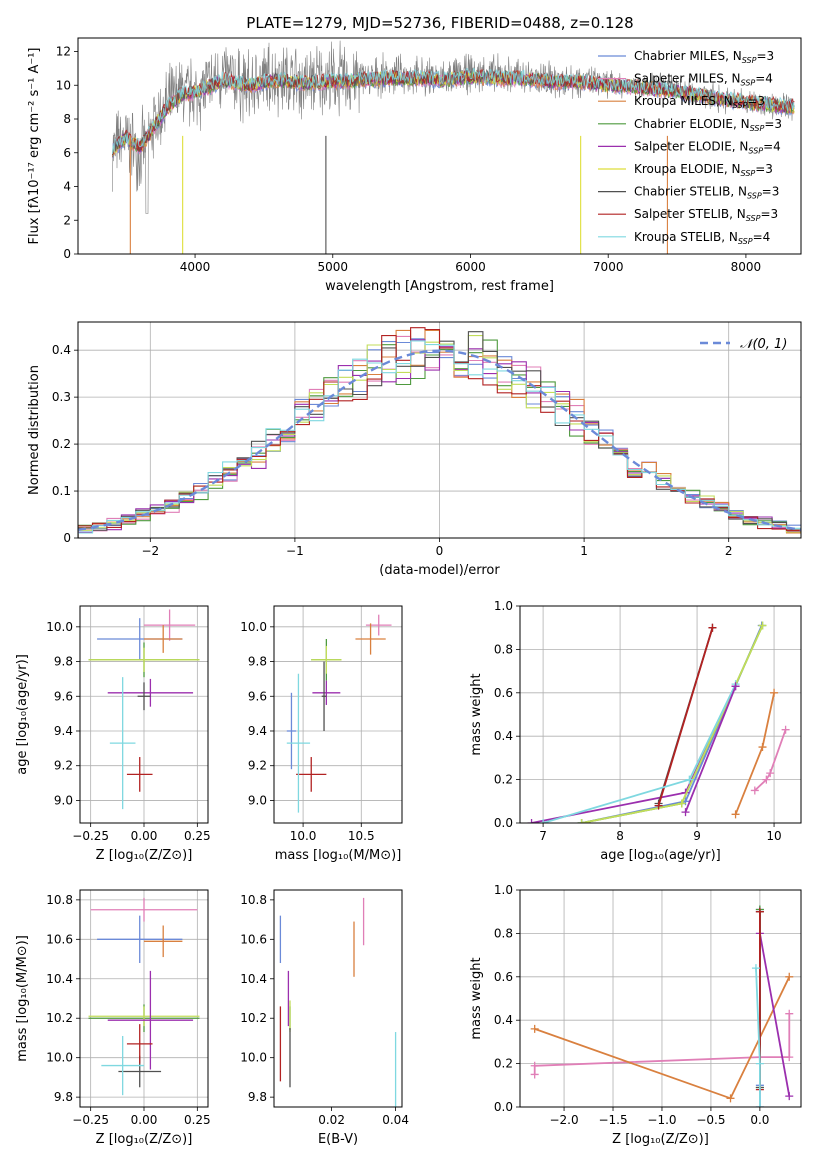 The image size is (819, 1170). What do you see at coordinates (59, 979) in the screenshot?
I see `y-tick-label: 10.4` at bounding box center [59, 979].